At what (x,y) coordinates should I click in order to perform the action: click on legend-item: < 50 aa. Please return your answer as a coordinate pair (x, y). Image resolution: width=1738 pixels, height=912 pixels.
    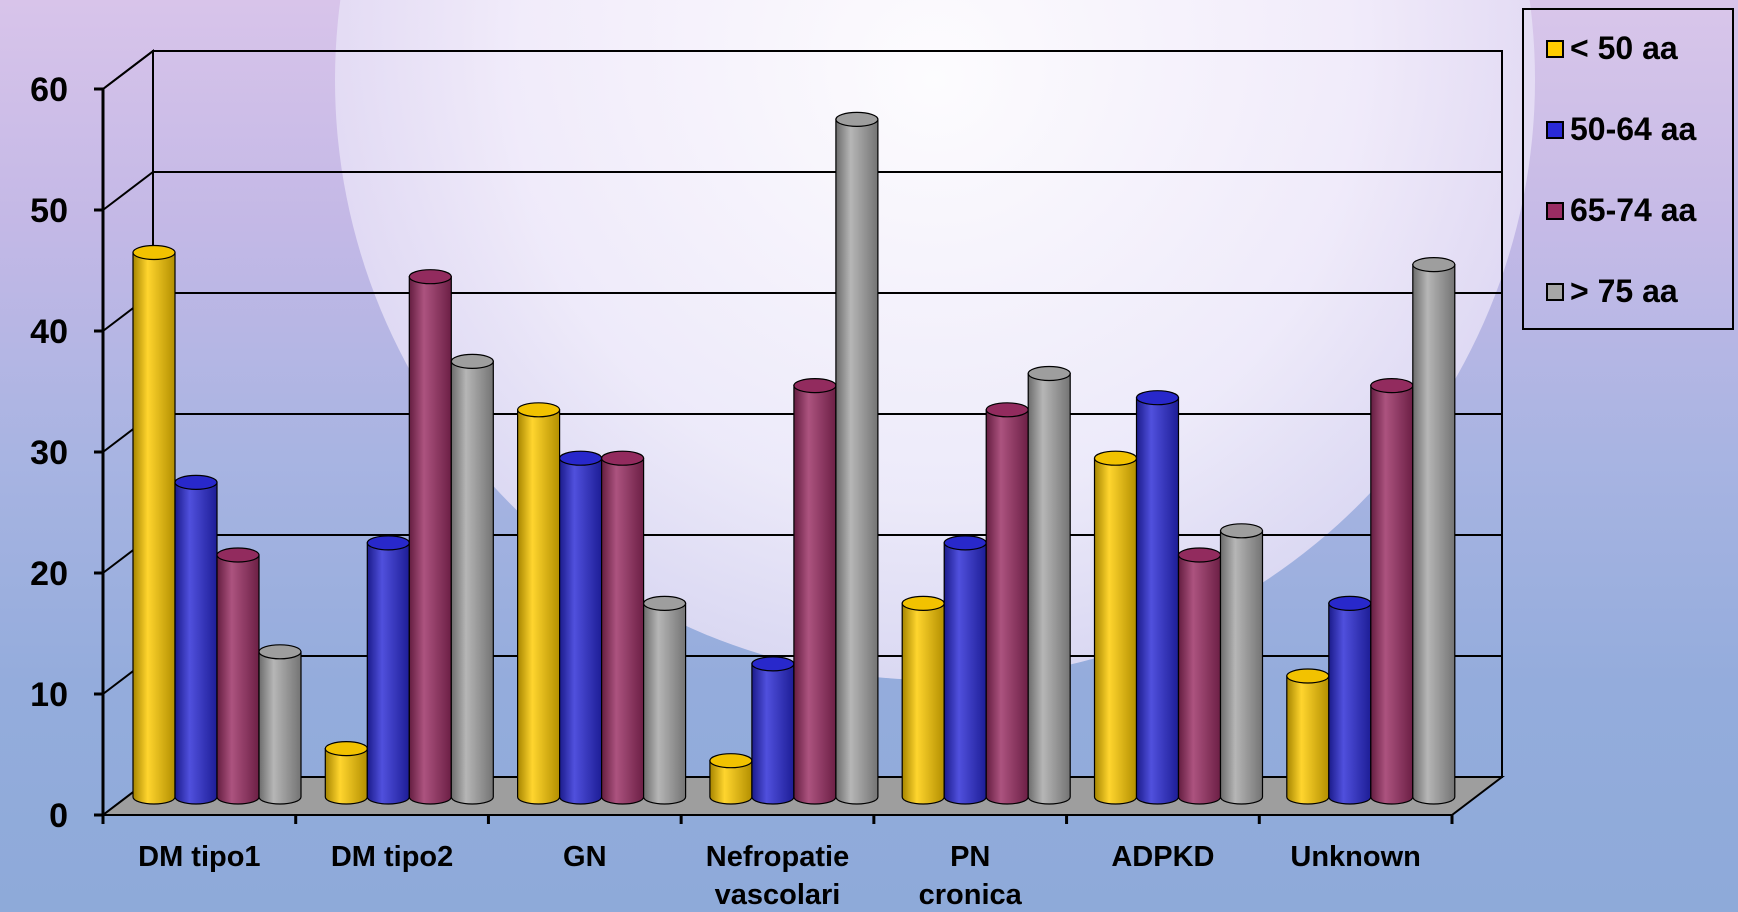
    Looking at the image, I should click on (1612, 48).